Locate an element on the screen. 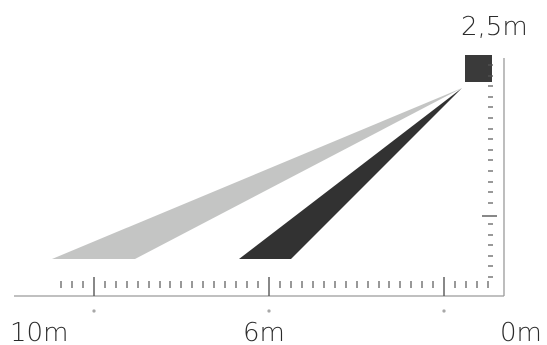 The width and height of the screenshot is (547, 345). distance-label-0m: 0m is located at coordinates (521, 331).